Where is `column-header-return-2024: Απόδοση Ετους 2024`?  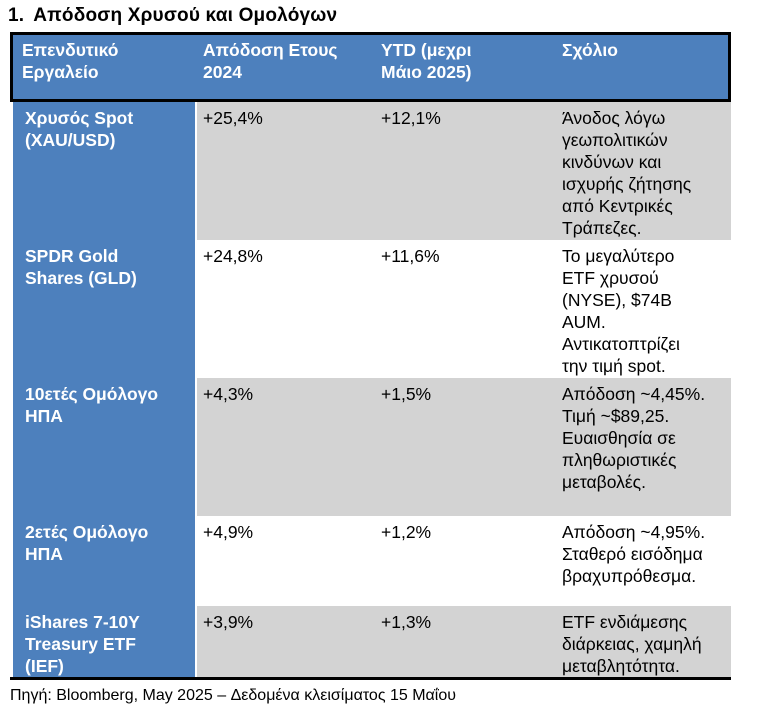
column-header-return-2024: Απόδοση Ετους 2024 is located at coordinates (270, 61).